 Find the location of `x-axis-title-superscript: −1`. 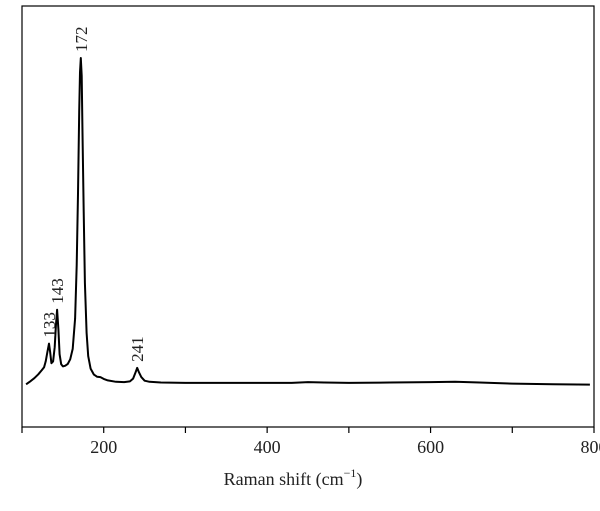

x-axis-title-superscript: −1 is located at coordinates (350, 473).